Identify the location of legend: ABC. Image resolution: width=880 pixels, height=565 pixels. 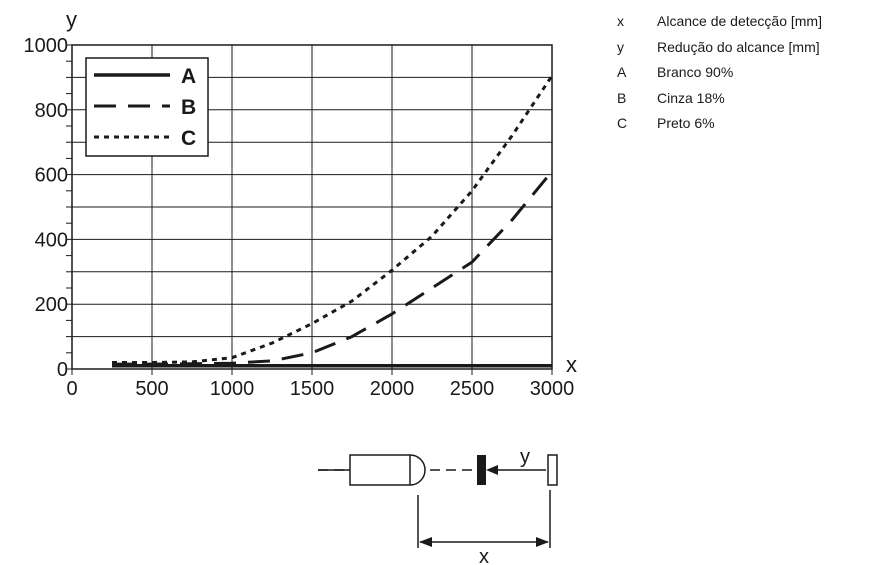
(147, 107).